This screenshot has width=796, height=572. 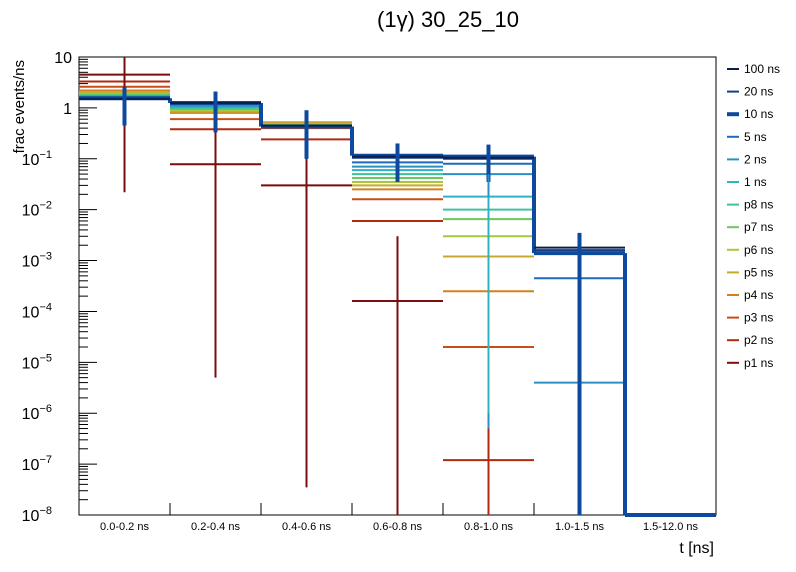 What do you see at coordinates (758, 250) in the screenshot?
I see `legend-label: p6 ns` at bounding box center [758, 250].